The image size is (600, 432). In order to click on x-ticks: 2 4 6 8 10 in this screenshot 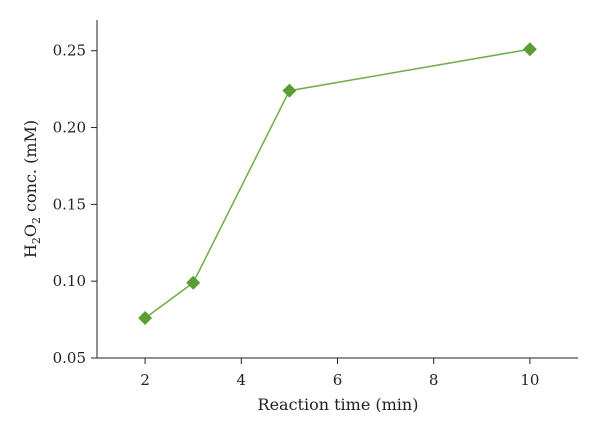, I will do `click(339, 373)`.